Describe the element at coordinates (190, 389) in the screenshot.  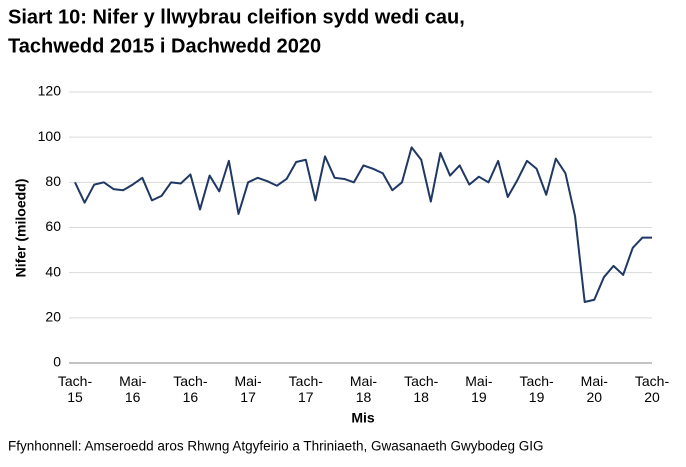
I see `x-tick-label: Tach-16` at that location.